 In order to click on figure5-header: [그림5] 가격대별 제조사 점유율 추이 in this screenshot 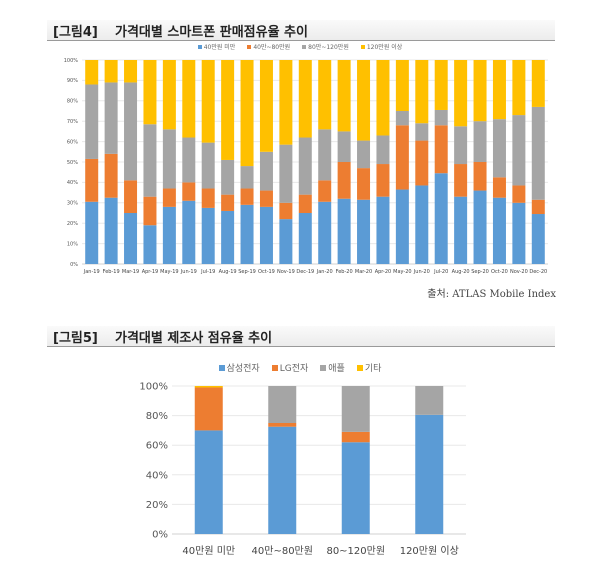, I will do `click(301, 336)`.